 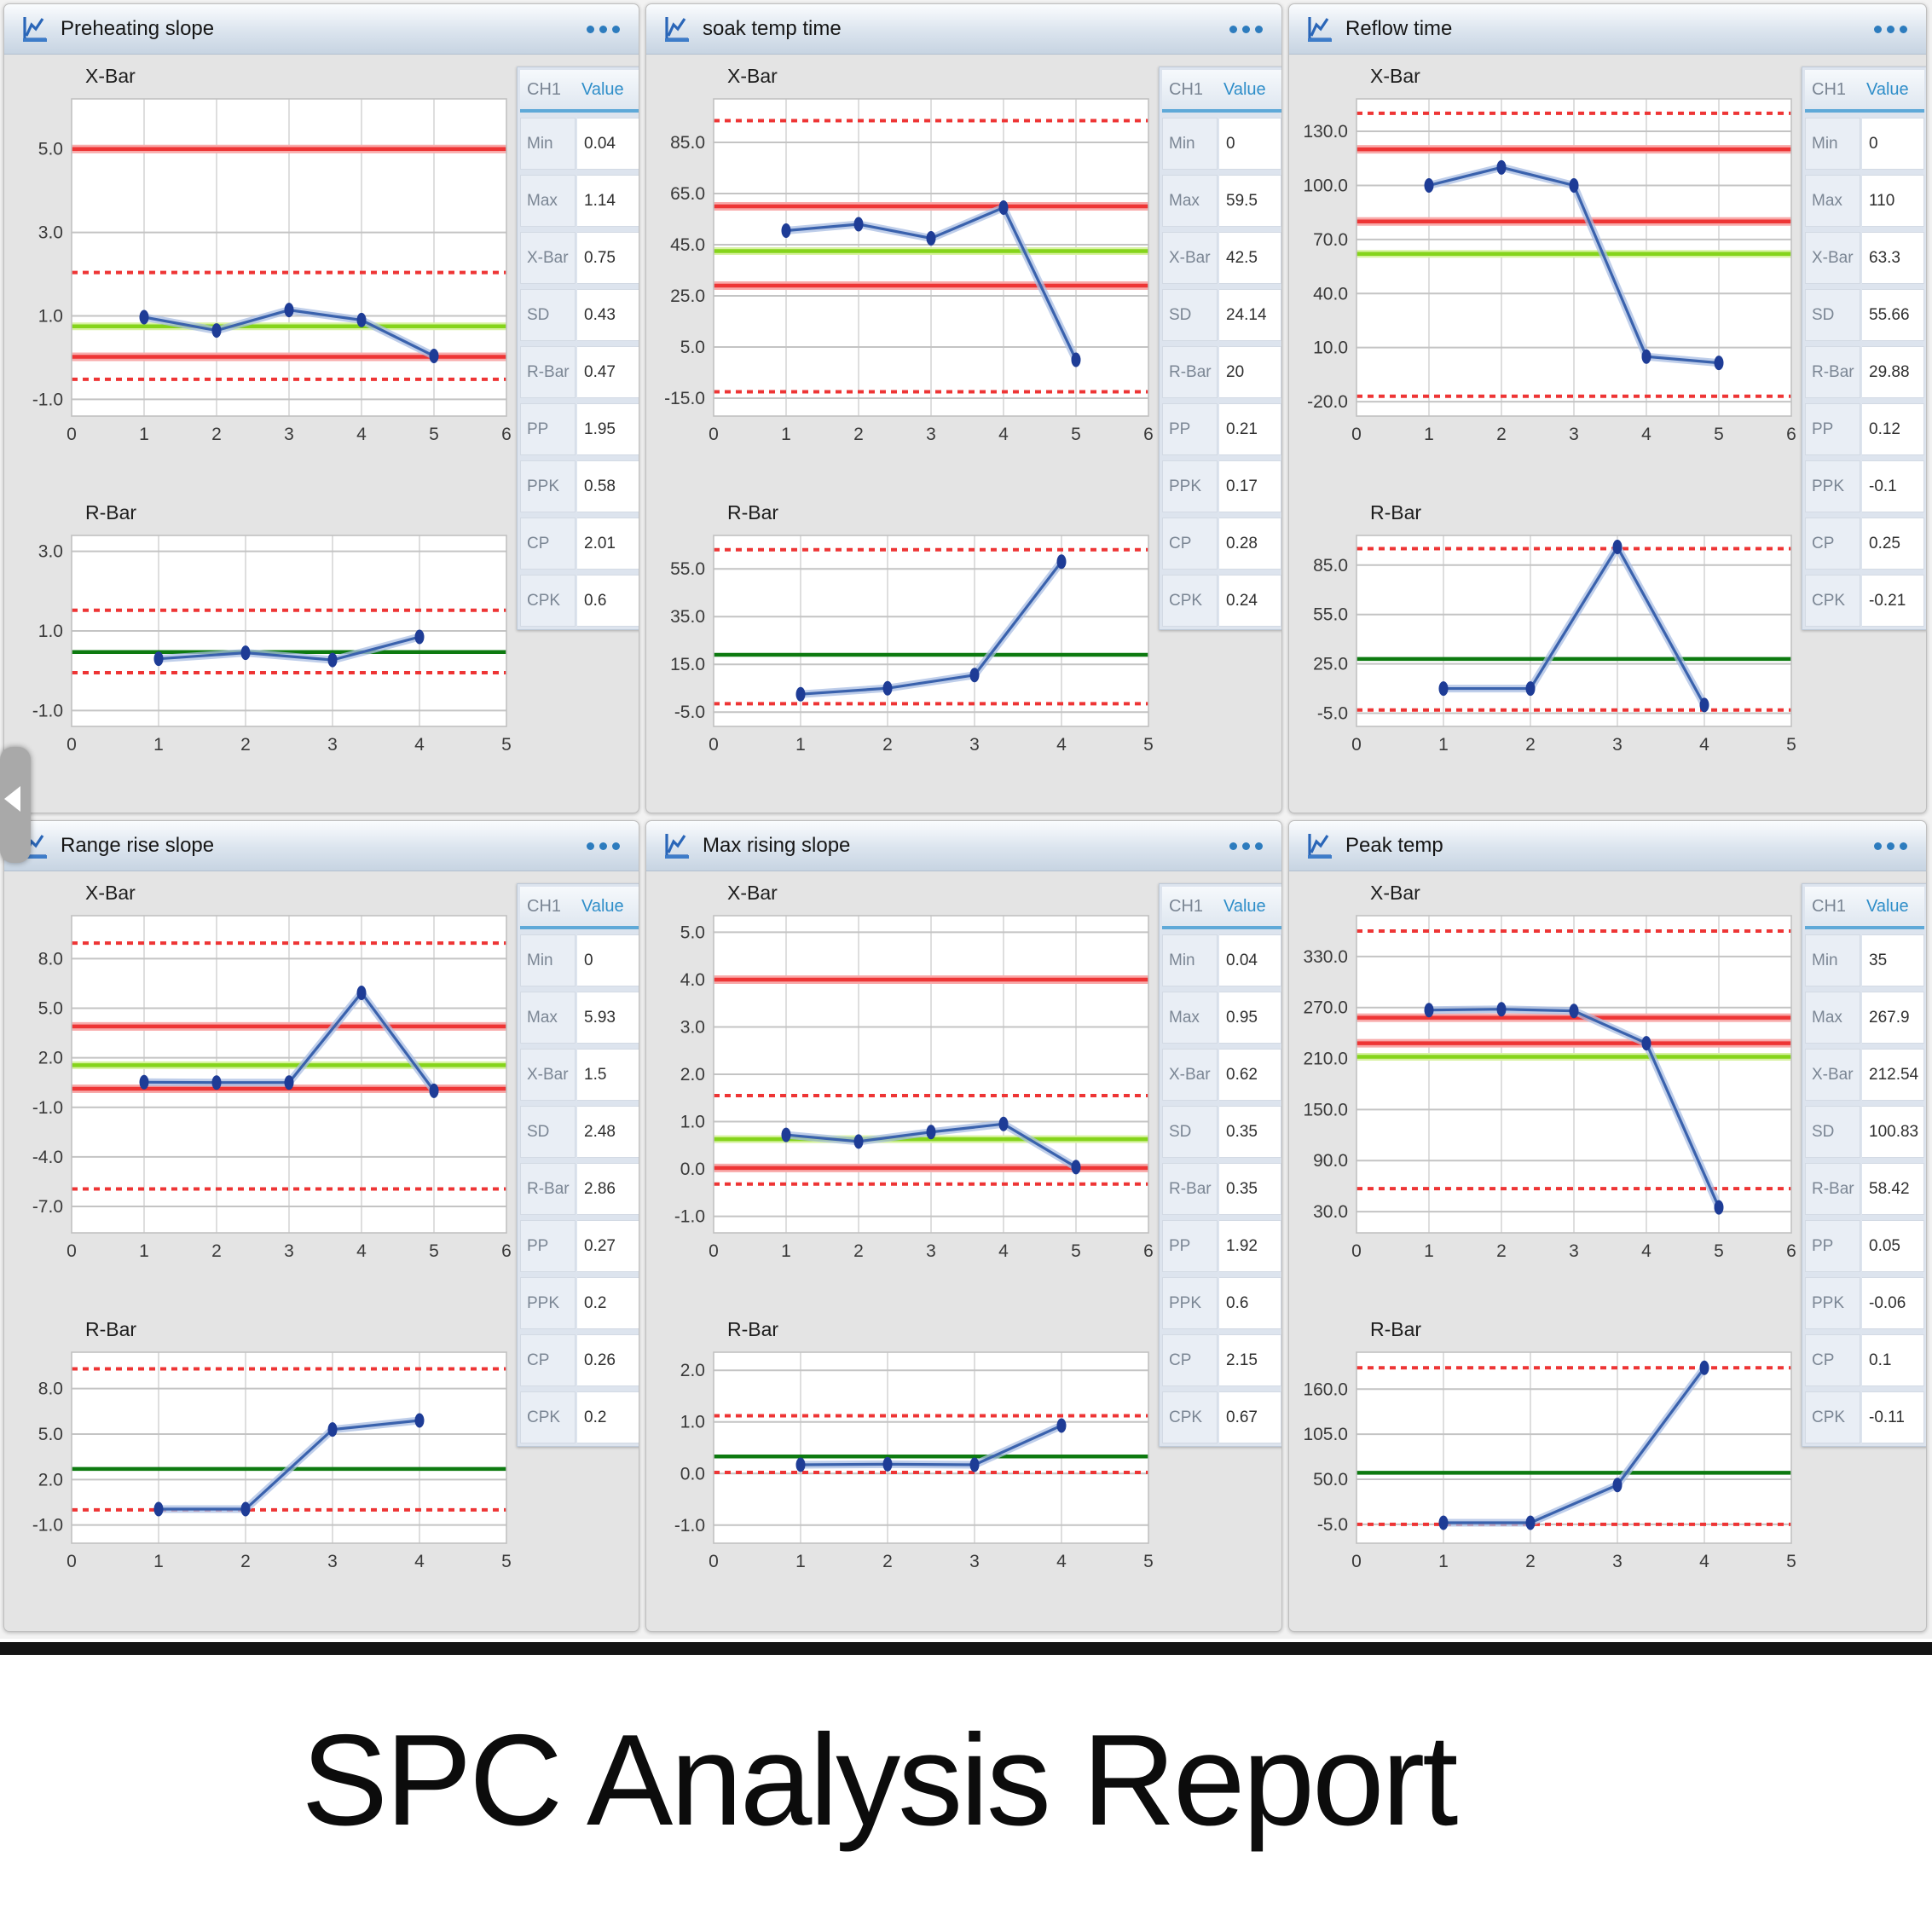 I want to click on svg-text: 50.0, so click(x=1330, y=1479).